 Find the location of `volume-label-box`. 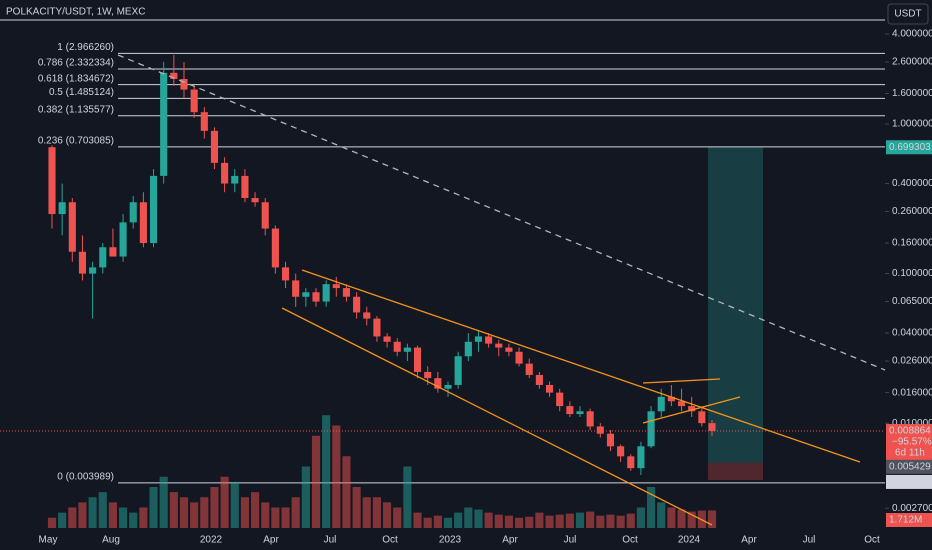

volume-label-box is located at coordinates (909, 520).